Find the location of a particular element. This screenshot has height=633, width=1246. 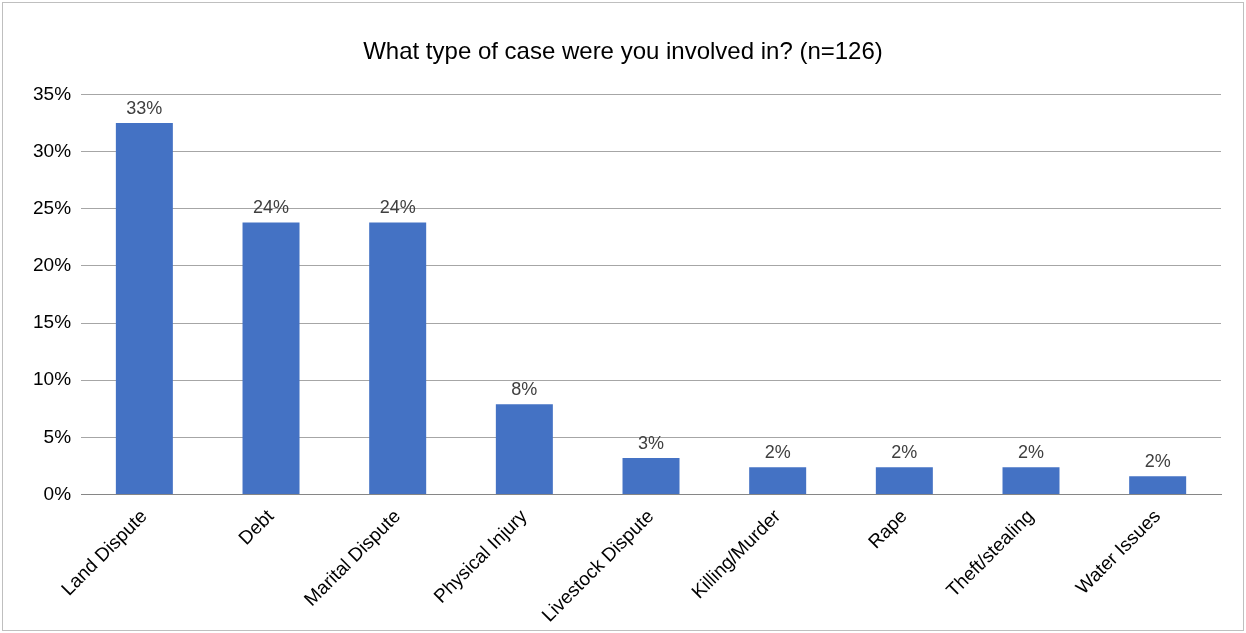

y-tick-label: 20% is located at coordinates (52, 265).